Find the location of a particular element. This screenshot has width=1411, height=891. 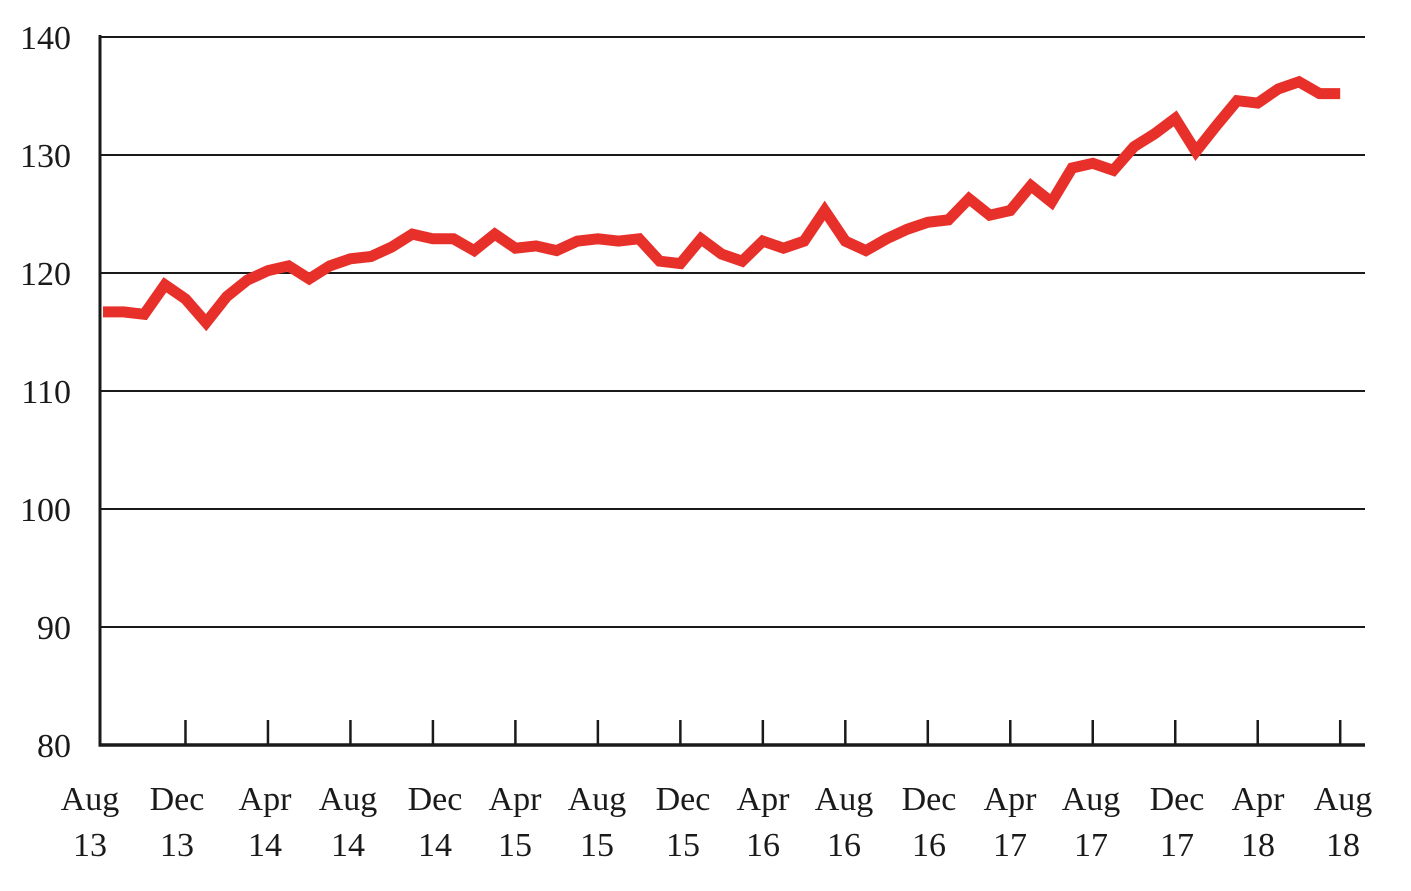

y-tick-label: 140 is located at coordinates (45, 38).